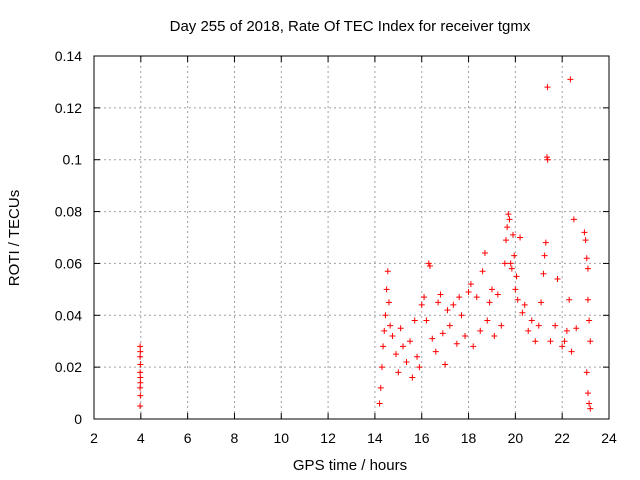 Image resolution: width=640 pixels, height=480 pixels. Describe the element at coordinates (68, 108) in the screenshot. I see `y-tick-label: 0.12` at that location.